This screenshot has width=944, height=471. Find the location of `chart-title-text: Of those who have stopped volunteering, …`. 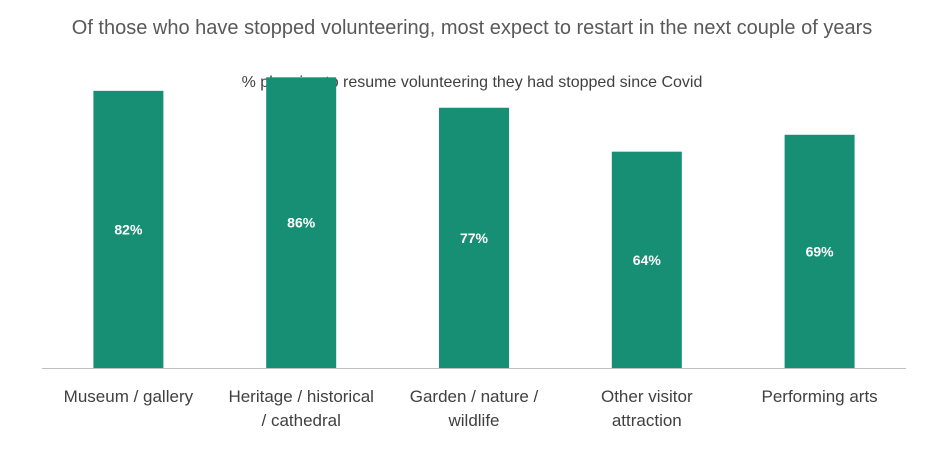

chart-title-text: Of those who have stopped volunteering, … is located at coordinates (472, 28).